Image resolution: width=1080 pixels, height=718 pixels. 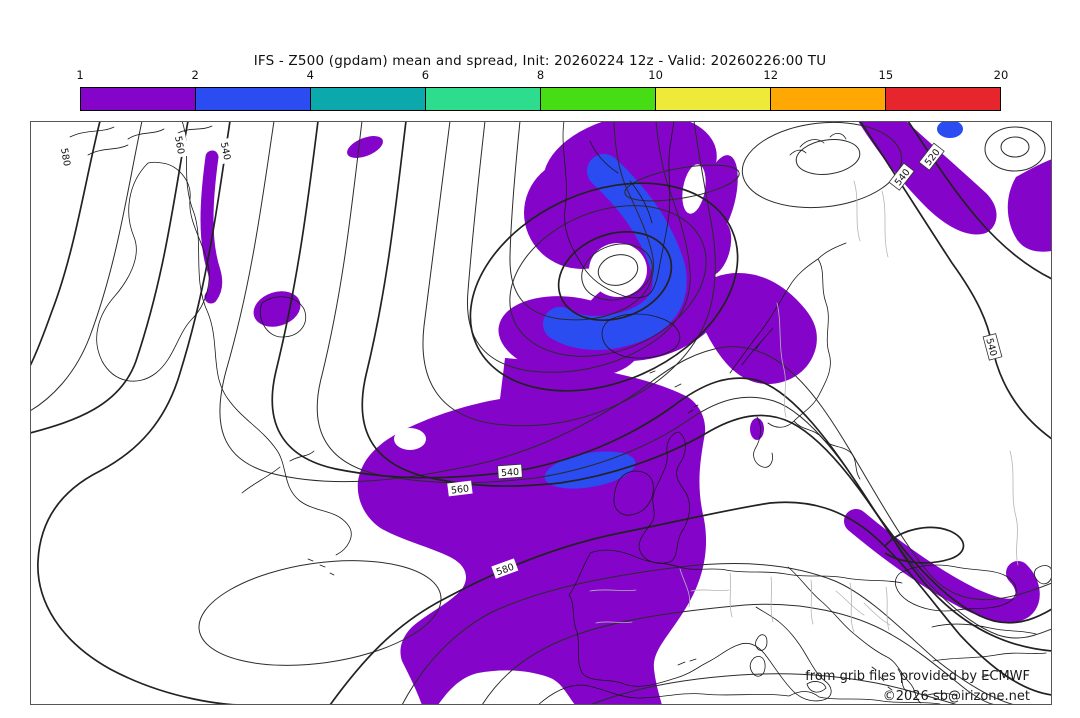 What do you see at coordinates (655, 75) in the screenshot?
I see `colorbar-tick-10: 10` at bounding box center [655, 75].